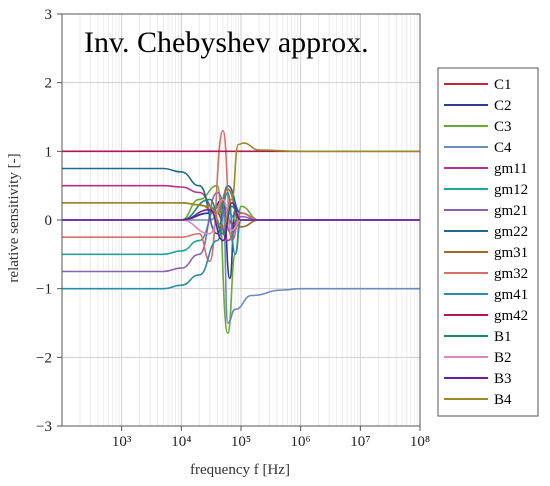 The image size is (550, 486). What do you see at coordinates (420, 442) in the screenshot?
I see `x-tick-label: 10⁸` at bounding box center [420, 442].